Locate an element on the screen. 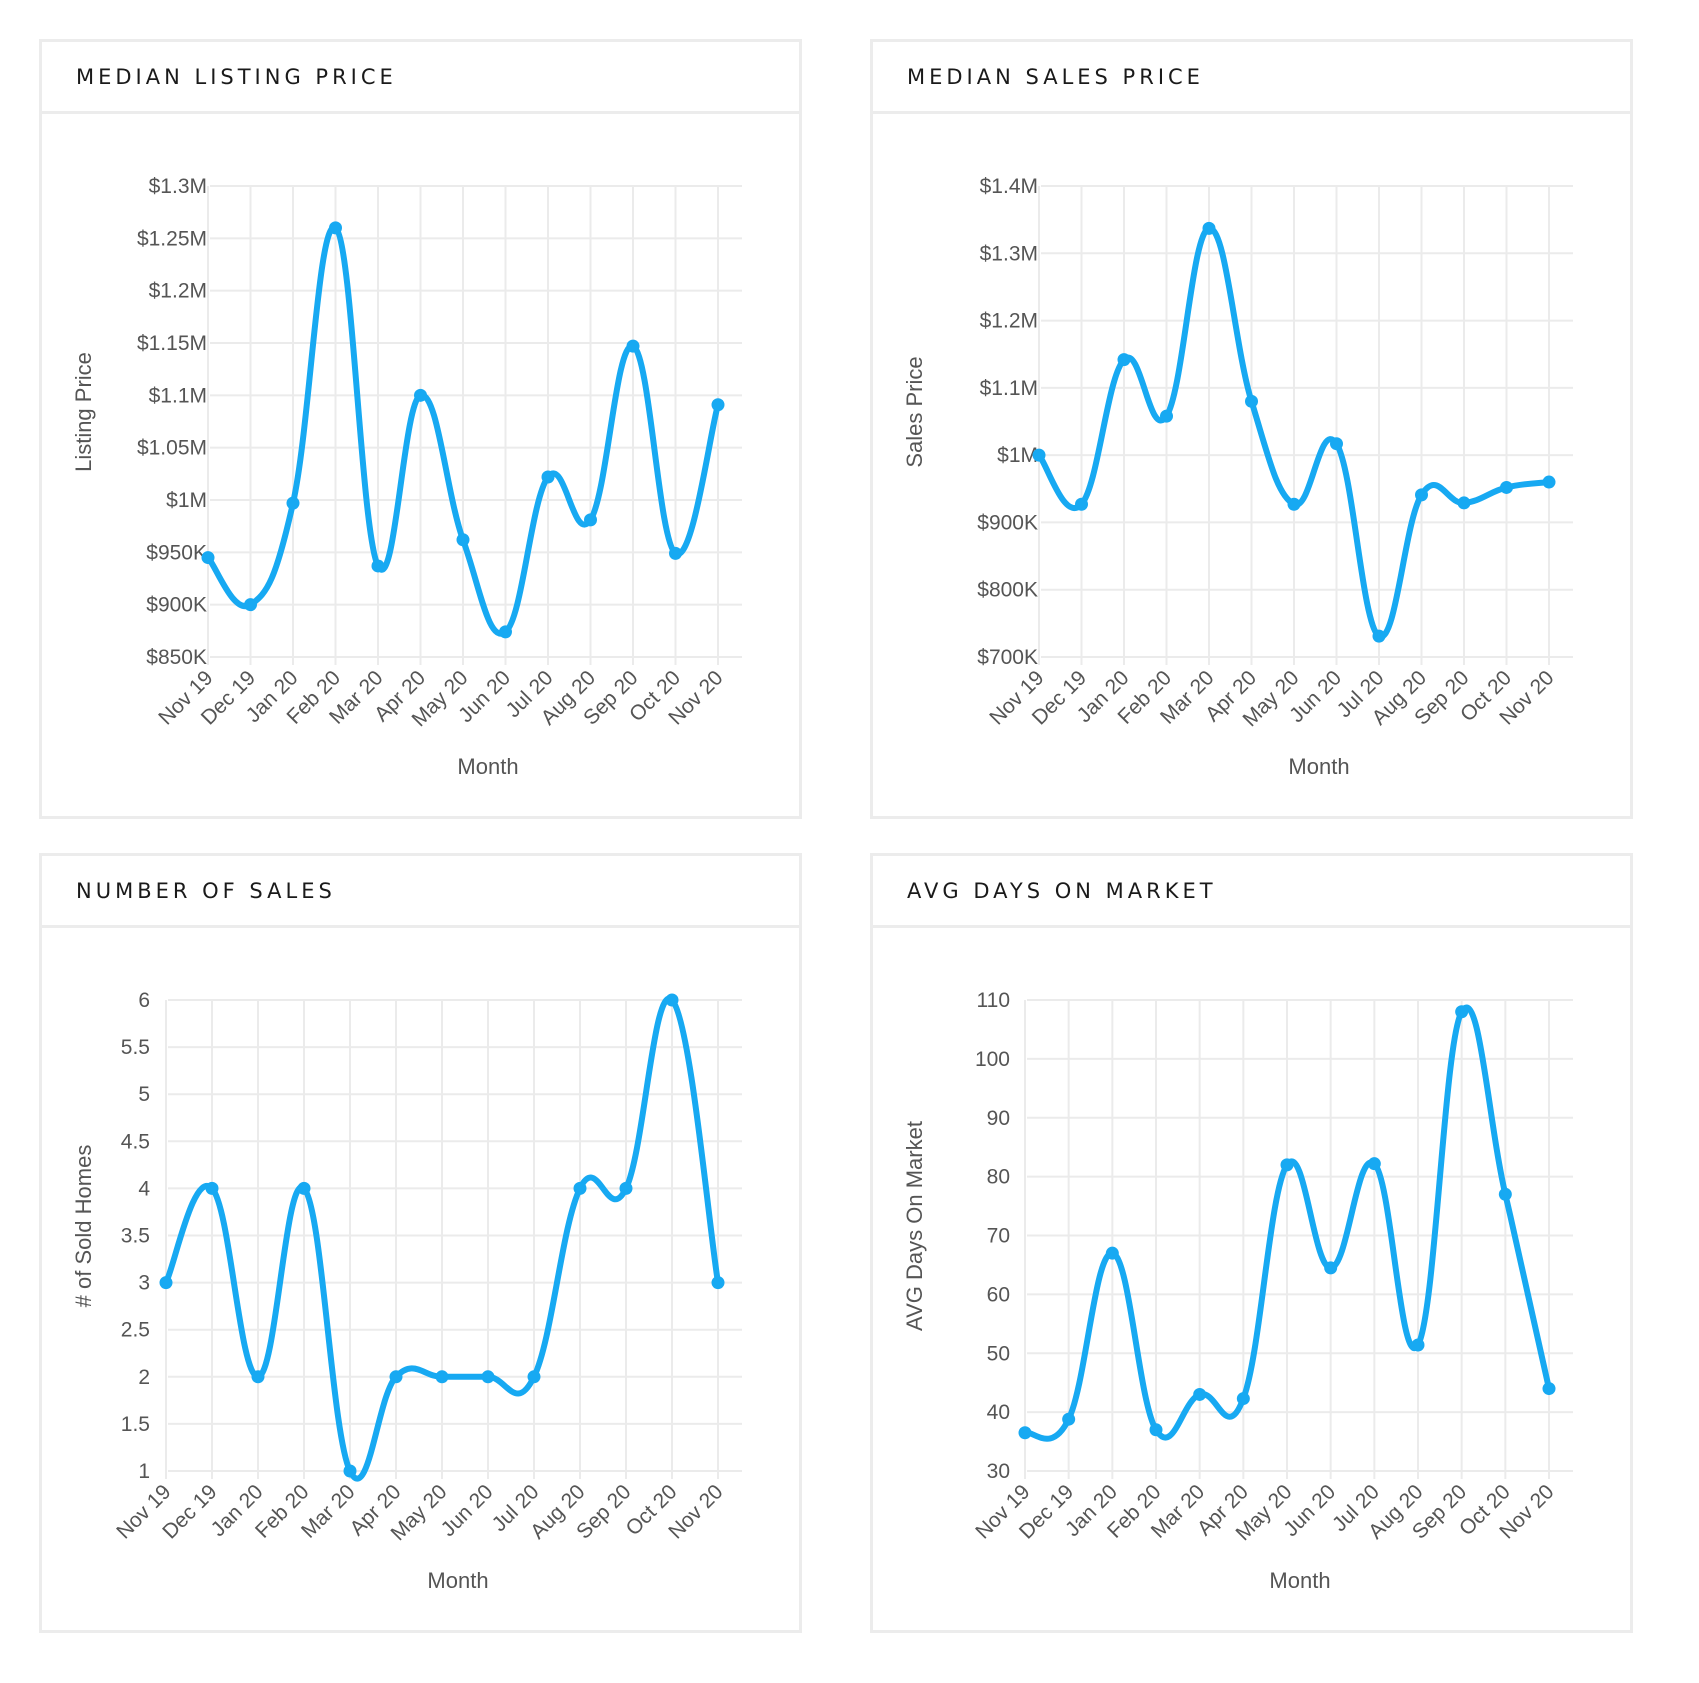 Image resolution: width=1699 pixels, height=1683 pixels. y-tick-label: $700K is located at coordinates (1007, 657).